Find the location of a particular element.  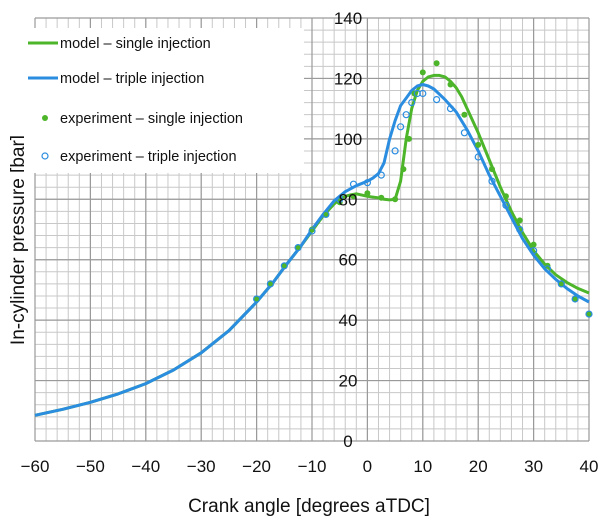

y-tick-labels: 0 20 40 60 80 100 120 140 is located at coordinates (348, 230).